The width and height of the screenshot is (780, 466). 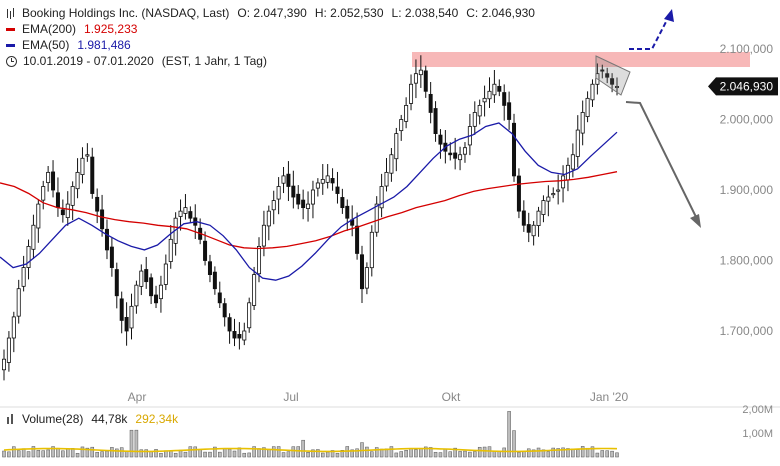 What do you see at coordinates (88, 61) in the screenshot?
I see `date-range: 10.01.2019 - 07.01.2020` at bounding box center [88, 61].